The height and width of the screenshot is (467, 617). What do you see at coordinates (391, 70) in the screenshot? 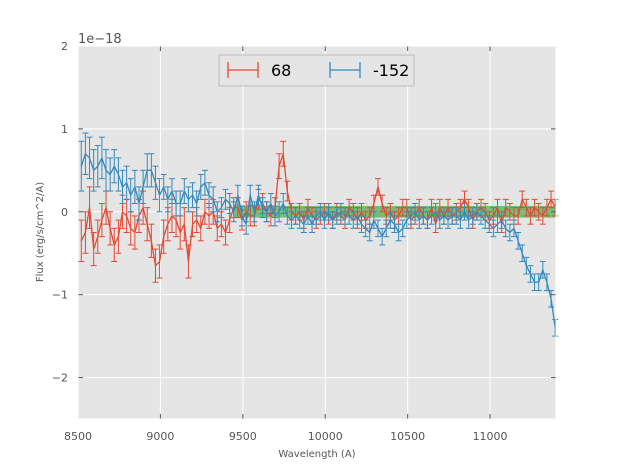
I see `legend-label: -152` at bounding box center [391, 70].